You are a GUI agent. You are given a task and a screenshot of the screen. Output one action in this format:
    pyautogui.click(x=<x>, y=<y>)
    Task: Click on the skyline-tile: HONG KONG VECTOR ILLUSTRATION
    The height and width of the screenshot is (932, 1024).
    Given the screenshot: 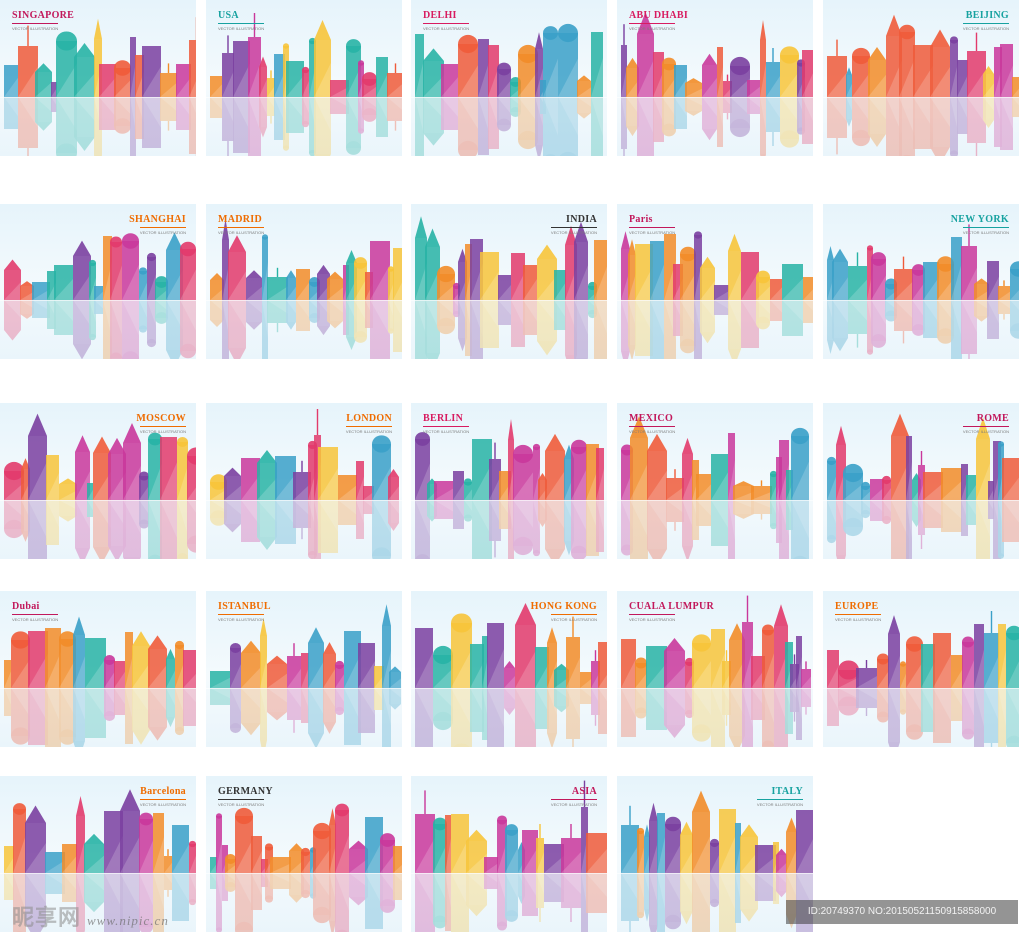 What is the action you would take?
    pyautogui.click(x=509, y=669)
    